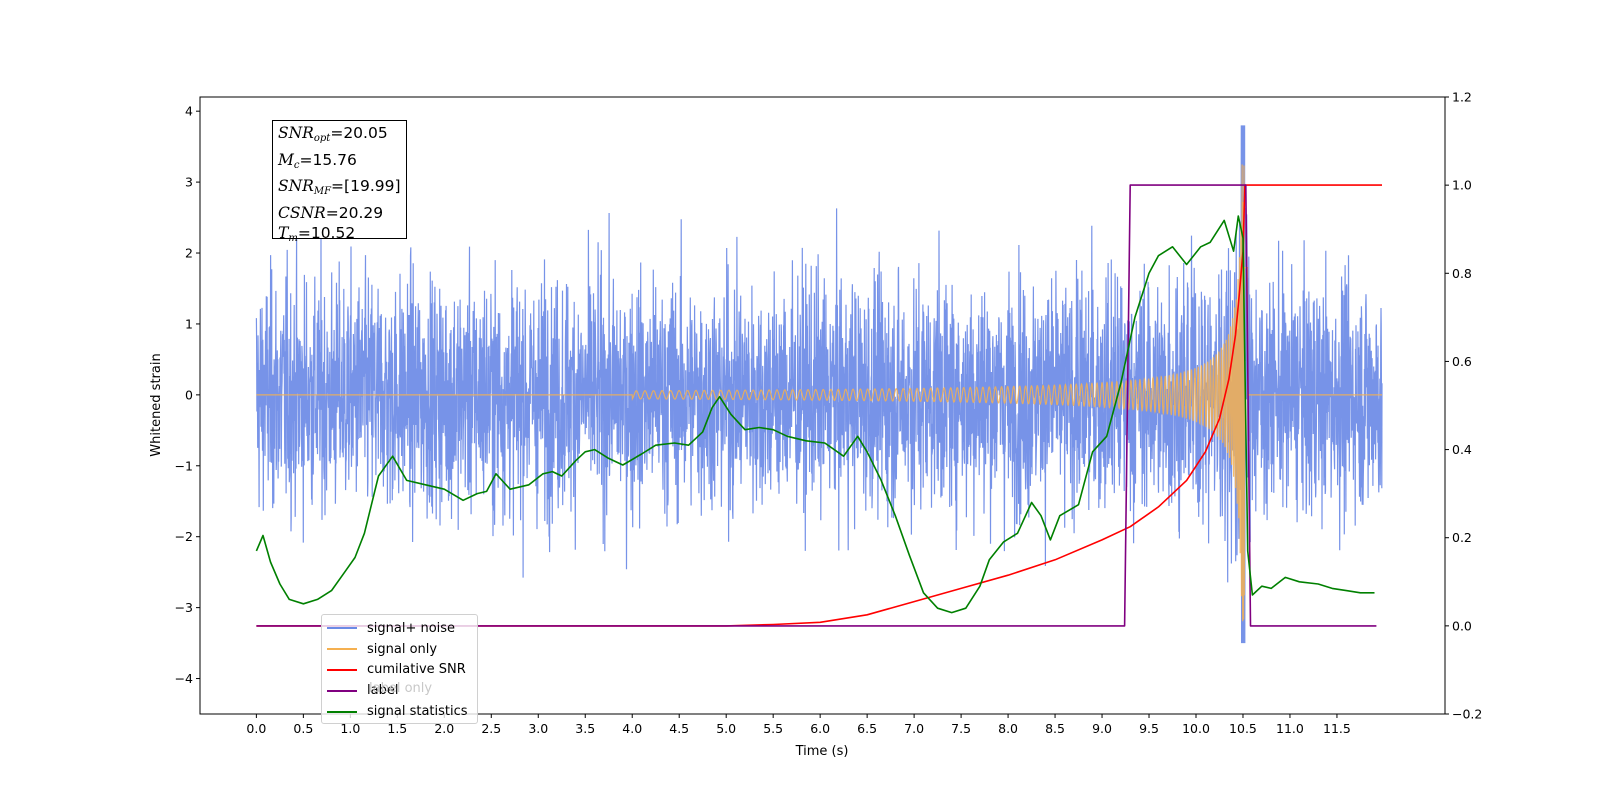 The height and width of the screenshot is (800, 1600). What do you see at coordinates (1462, 449) in the screenshot?
I see `y2-tick-label: 0.4` at bounding box center [1462, 449].